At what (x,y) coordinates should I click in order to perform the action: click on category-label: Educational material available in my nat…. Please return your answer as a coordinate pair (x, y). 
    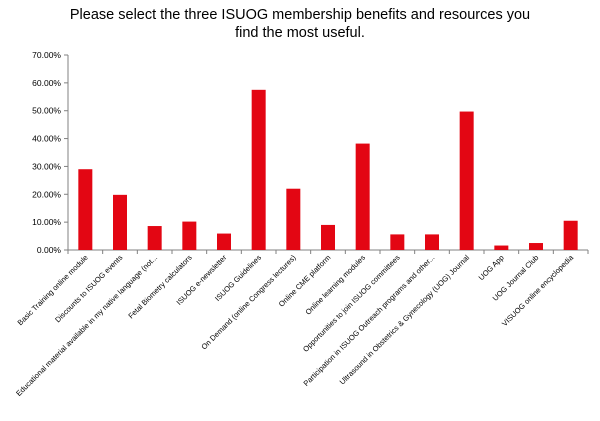
    Looking at the image, I should click on (86, 325).